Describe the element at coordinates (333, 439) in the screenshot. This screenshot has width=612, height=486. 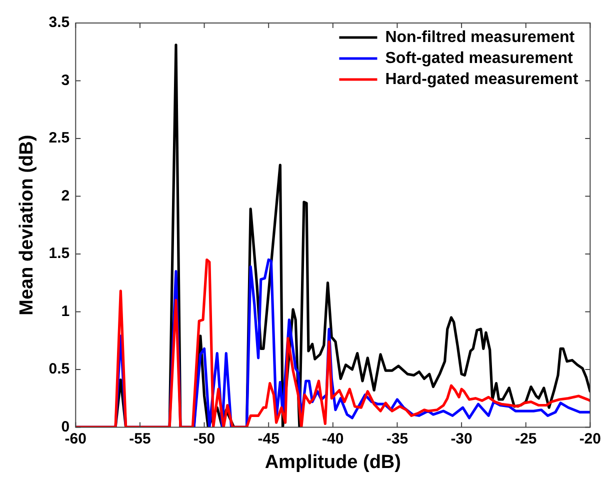
I see `x-tick-label: -40` at that location.